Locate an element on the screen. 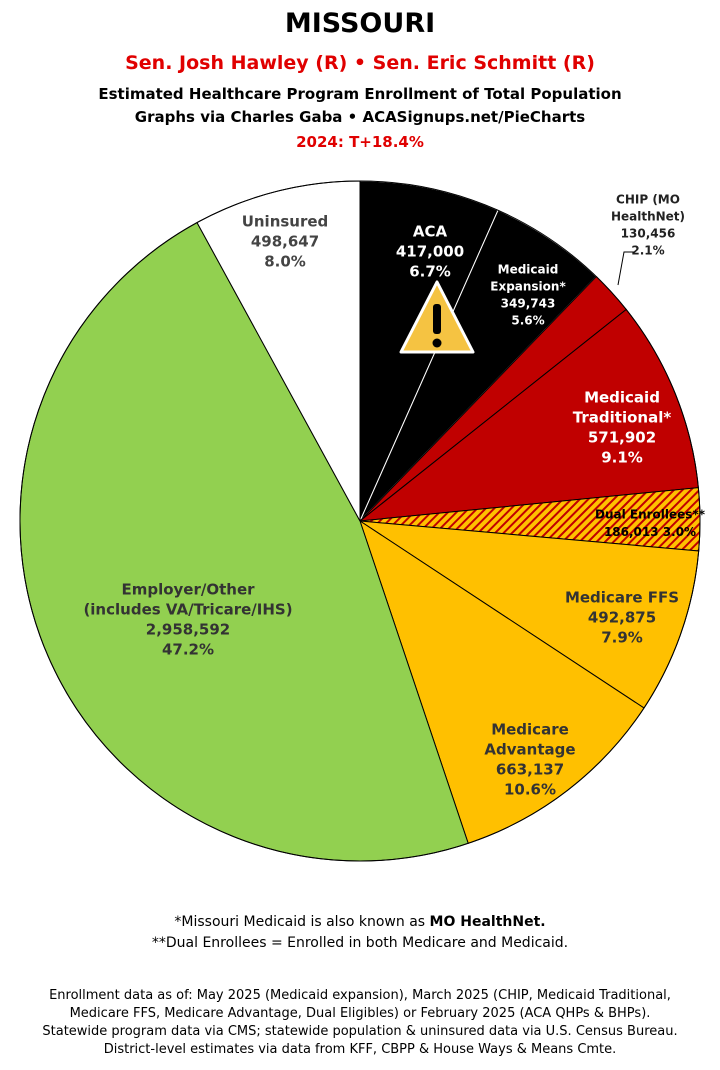  slice-name: Expansion* is located at coordinates (528, 287).